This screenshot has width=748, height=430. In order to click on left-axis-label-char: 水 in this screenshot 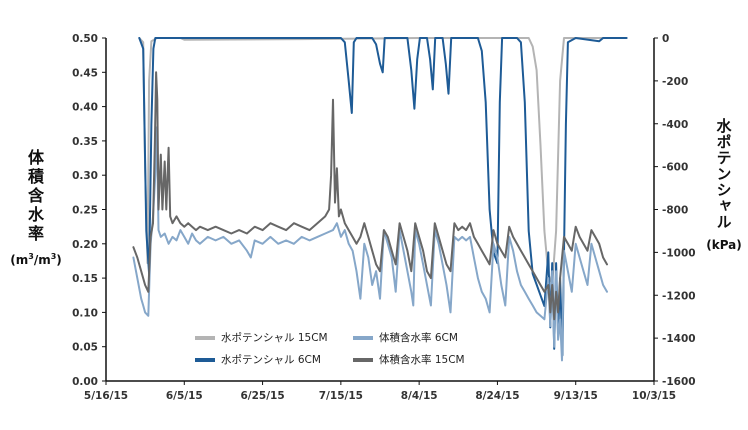, I will do `click(35, 214)`.